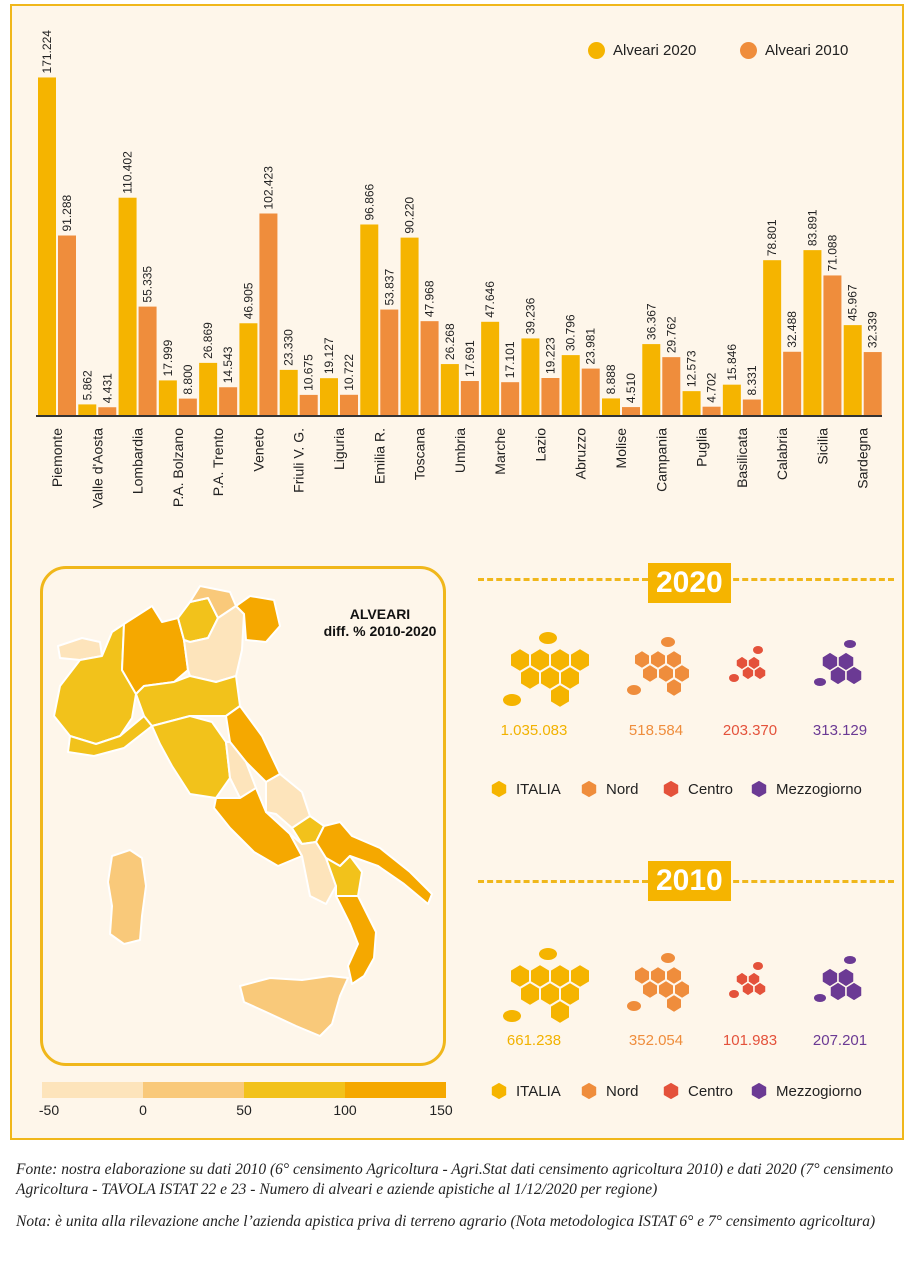 This screenshot has height=1276, width=912. I want to click on bar-value-label: 171.224, so click(47, 52).